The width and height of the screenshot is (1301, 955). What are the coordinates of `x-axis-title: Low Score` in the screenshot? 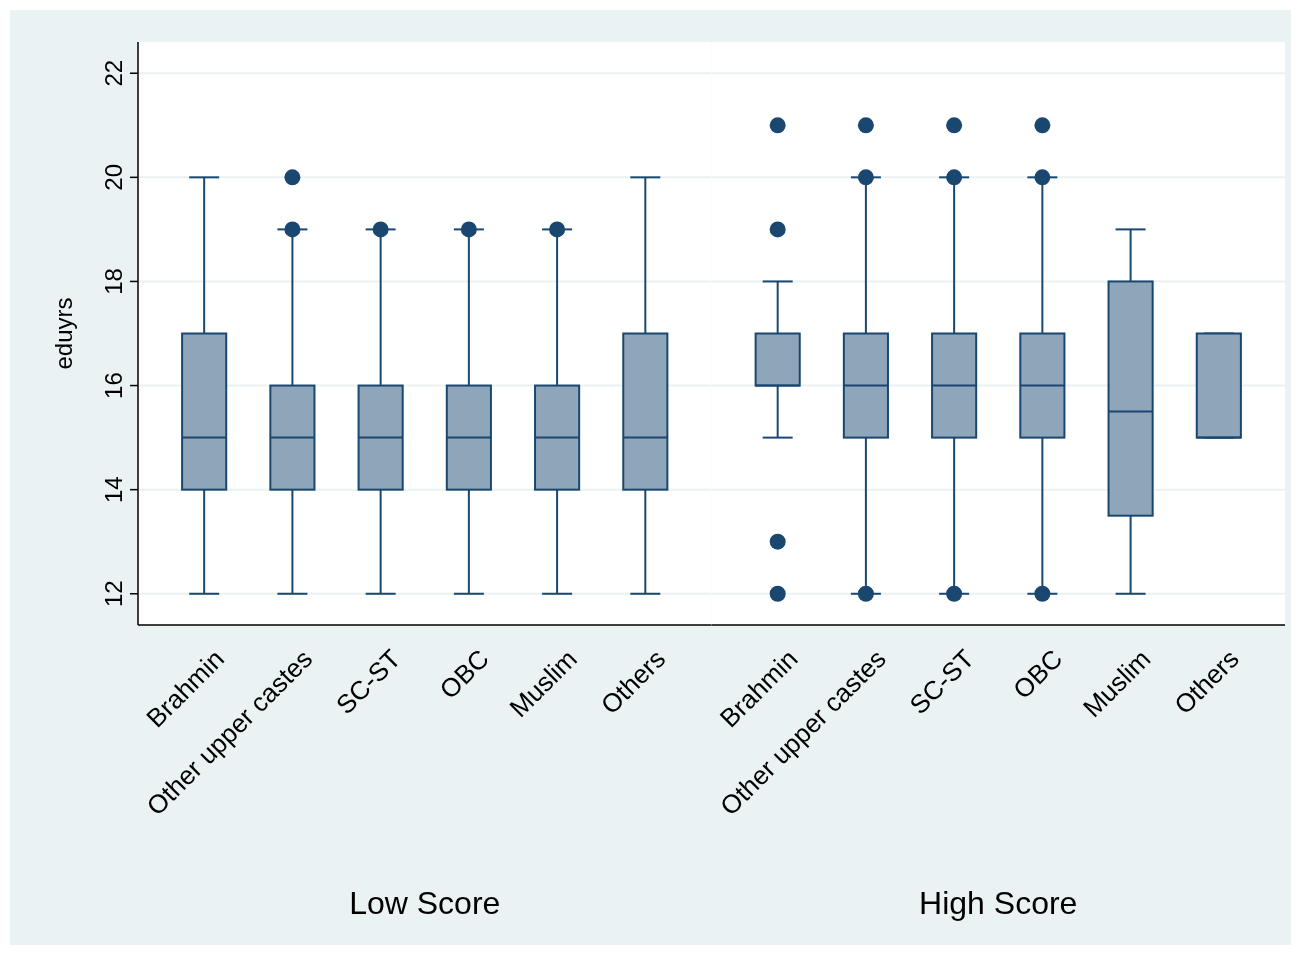 It's located at (425, 903).